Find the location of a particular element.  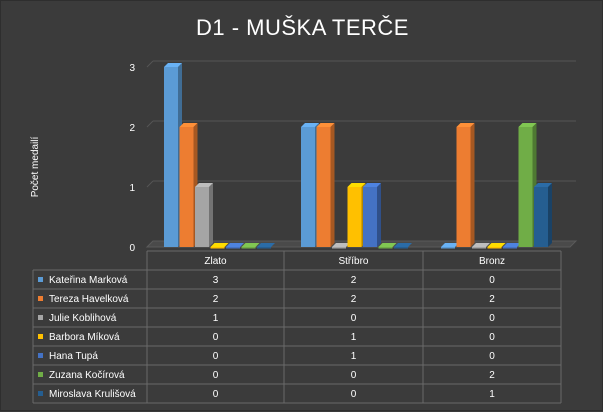

bar-Julie Koblihová-Zlato is located at coordinates (204, 215).